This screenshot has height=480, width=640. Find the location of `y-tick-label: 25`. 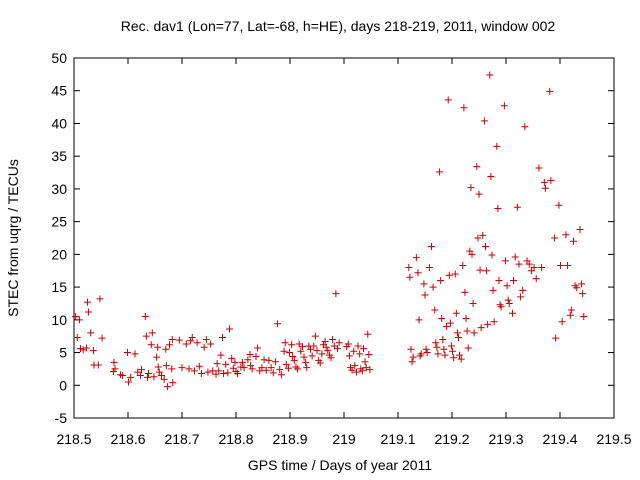

y-tick-label: 25 is located at coordinates (59, 222).